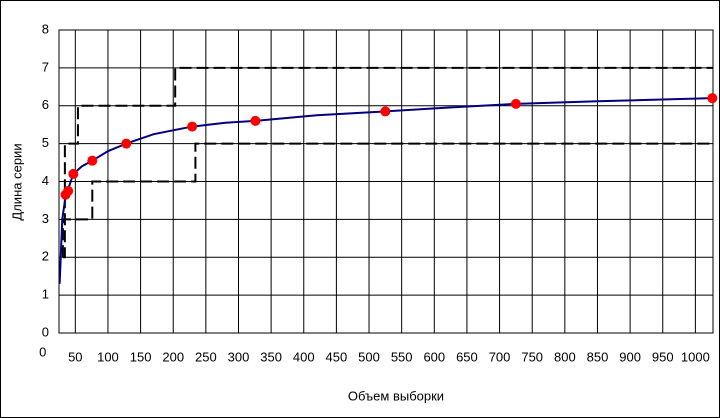 Image resolution: width=720 pixels, height=418 pixels. I want to click on x-tick-label: 0, so click(42, 351).